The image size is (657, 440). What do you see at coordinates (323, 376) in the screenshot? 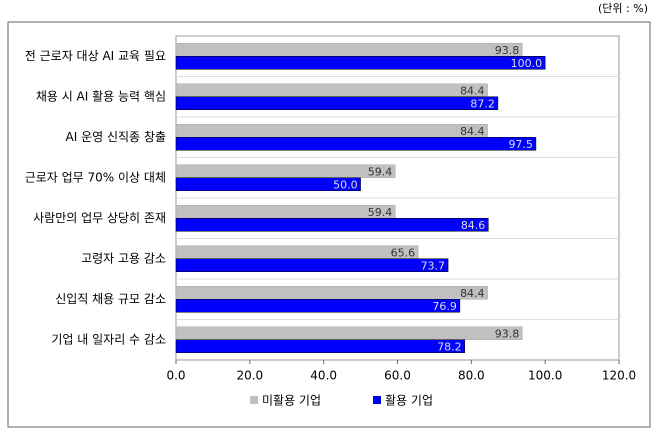
I see `x-tick-label: 40.0` at bounding box center [323, 376].